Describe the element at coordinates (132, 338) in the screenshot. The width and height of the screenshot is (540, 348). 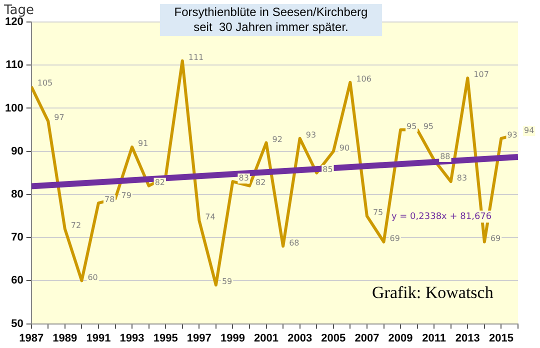
I see `x-tick-label: 1993` at that location.